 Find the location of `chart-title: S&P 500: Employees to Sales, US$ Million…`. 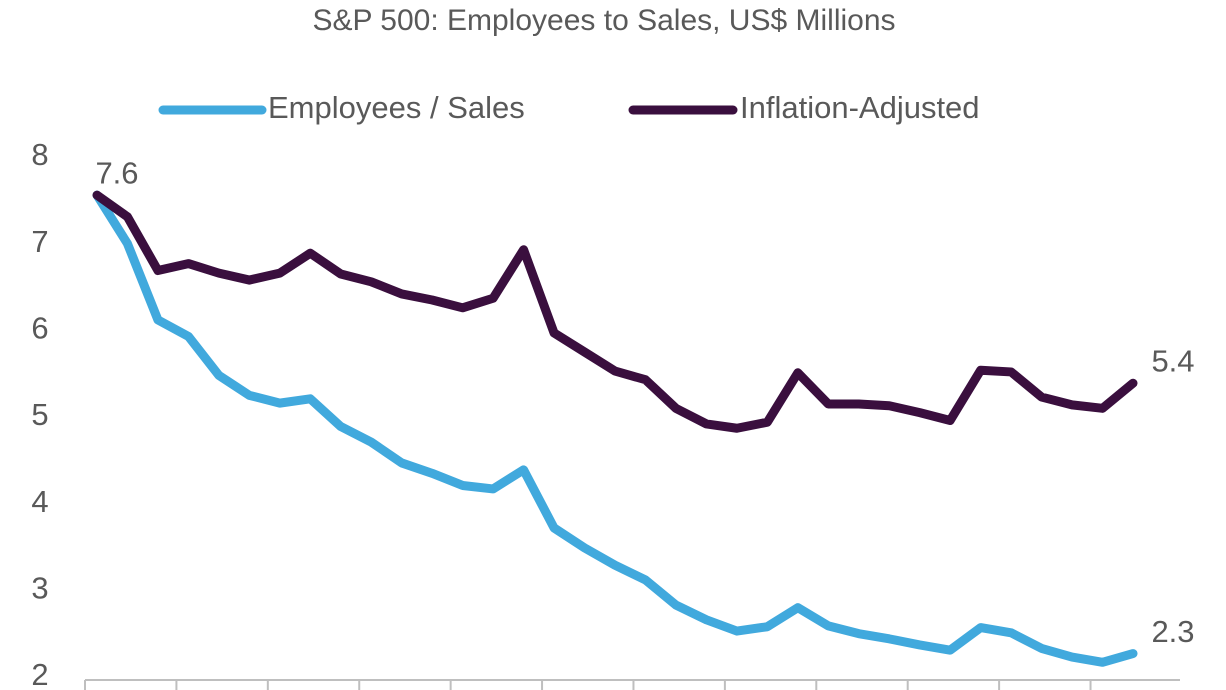

chart-title: S&P 500: Employees to Sales, US$ Million… is located at coordinates (603, 20).